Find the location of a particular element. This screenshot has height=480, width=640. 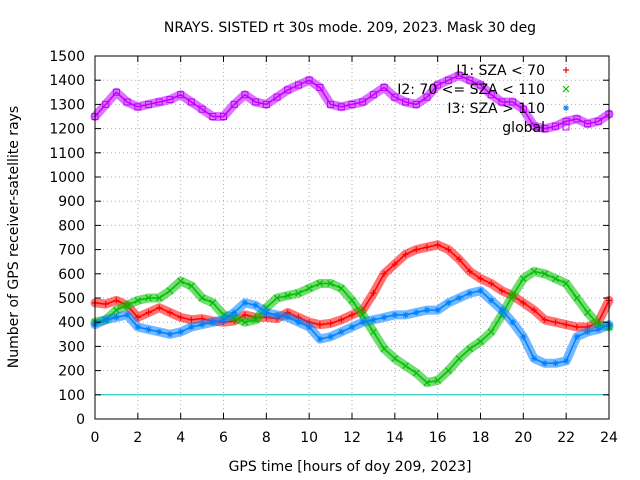

x-tick-label: 14 is located at coordinates (395, 438).